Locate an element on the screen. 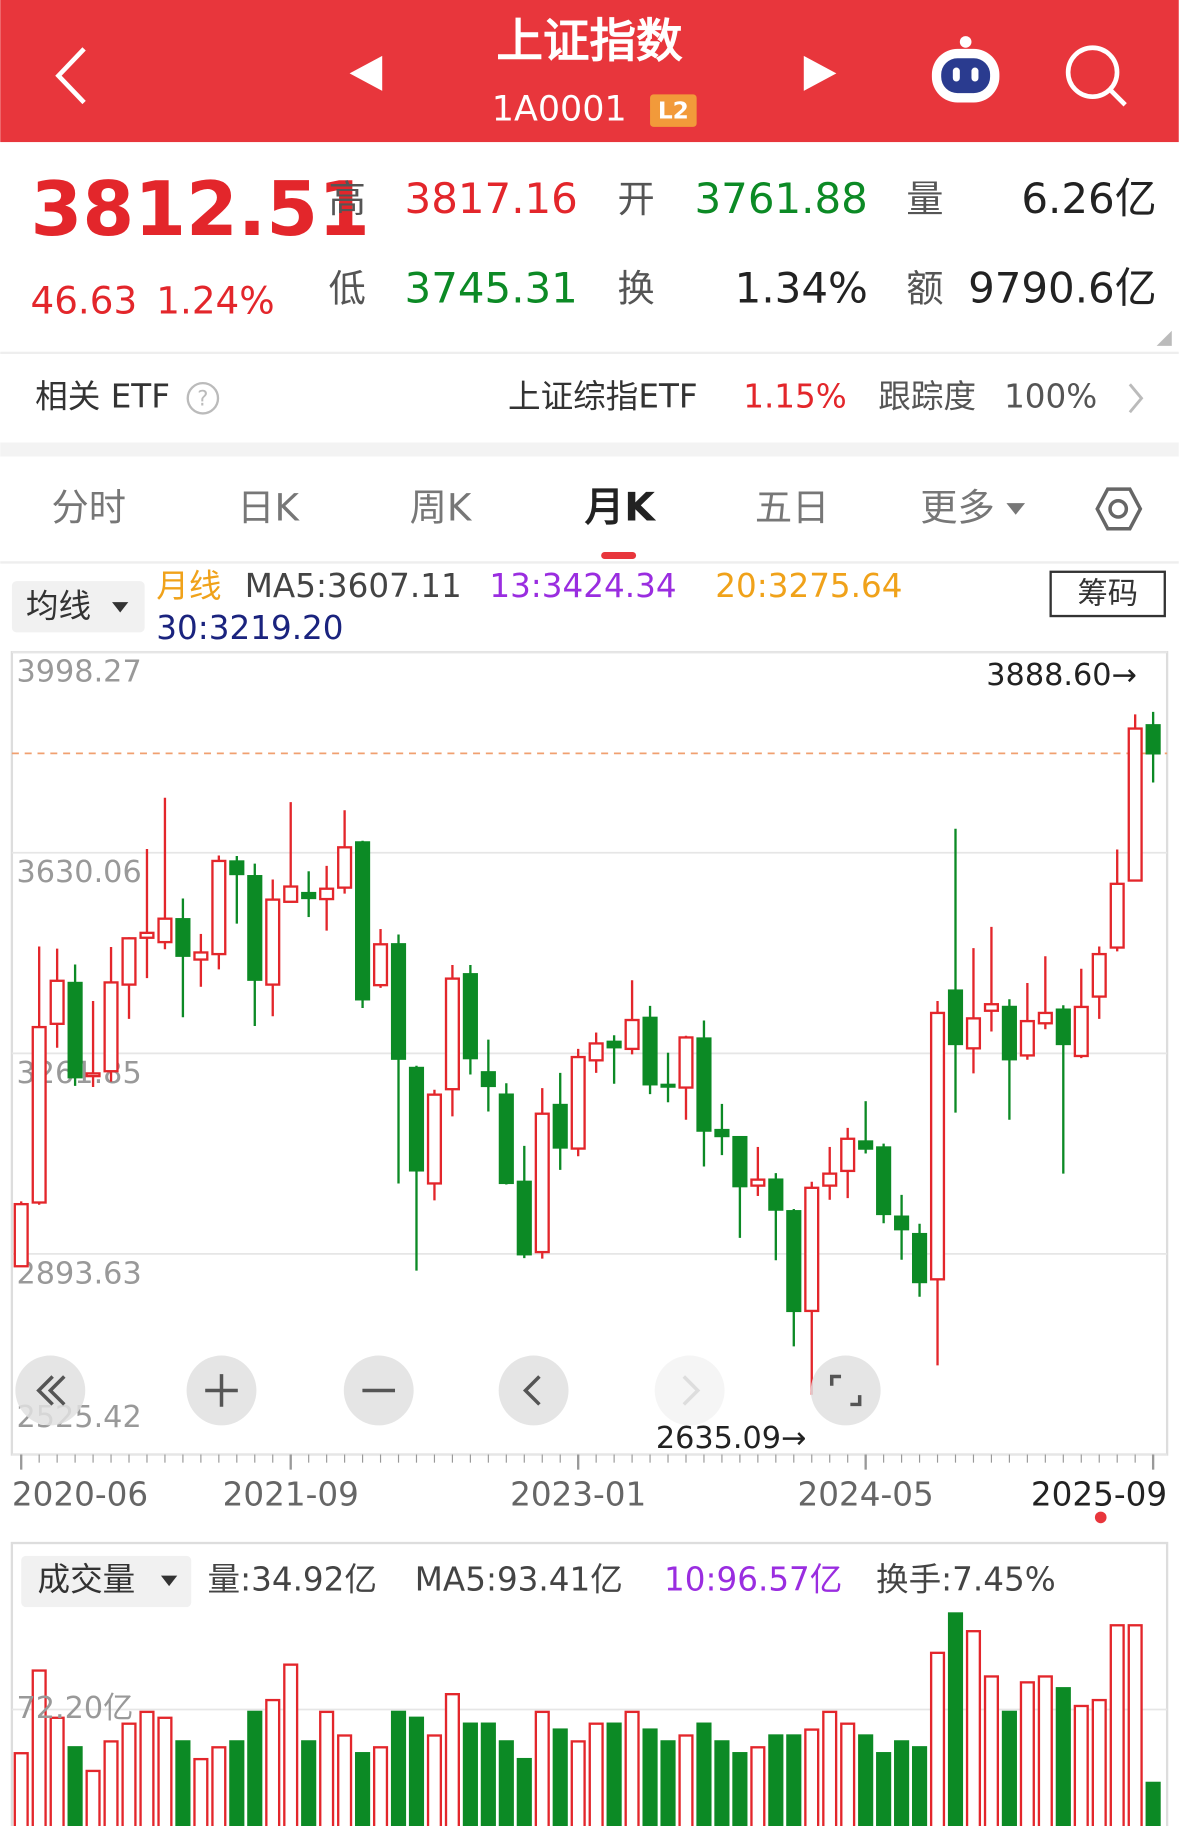 Image resolution: width=1179 pixels, height=1826 pixels. label-volume: 量 is located at coordinates (924, 199).